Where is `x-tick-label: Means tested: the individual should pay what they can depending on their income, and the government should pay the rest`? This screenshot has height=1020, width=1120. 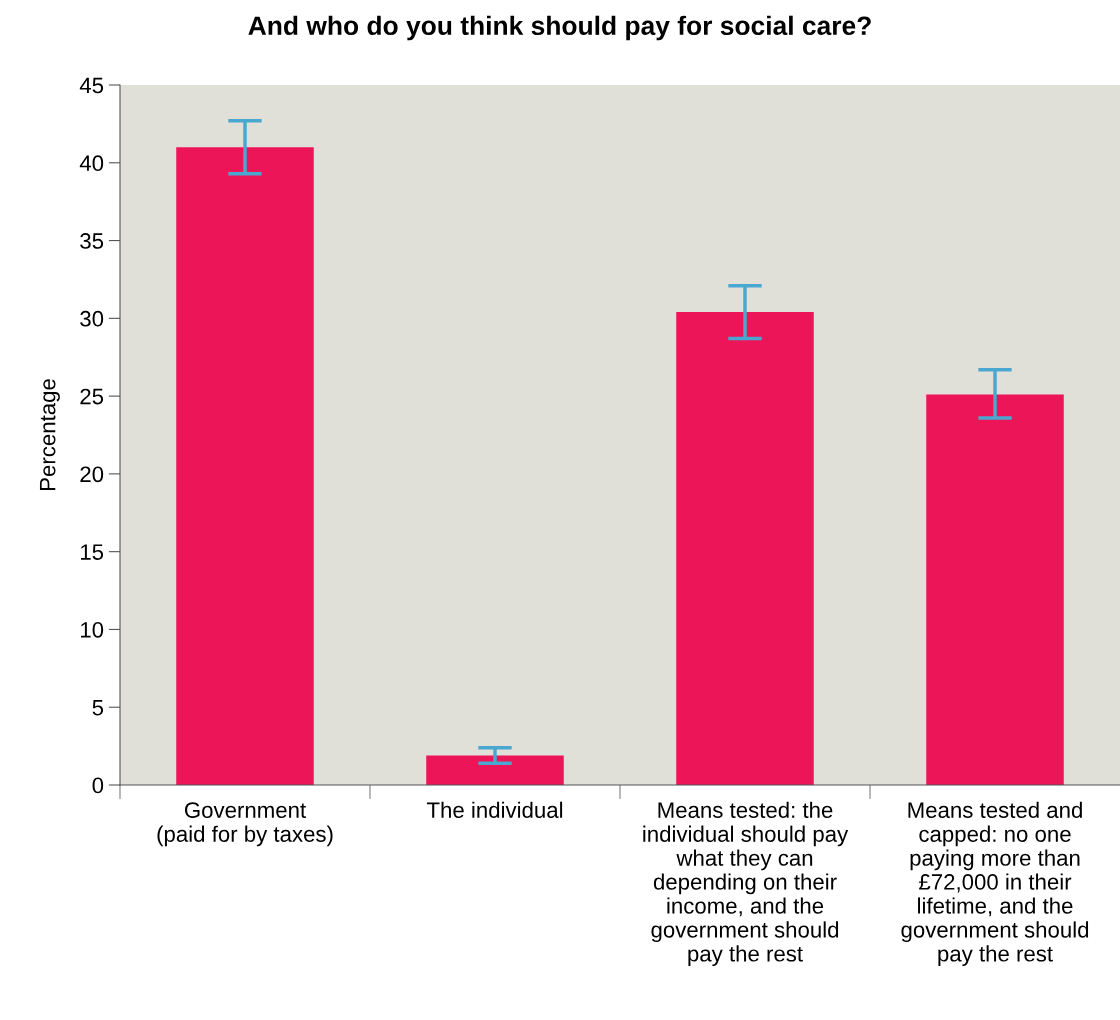
x-tick-label: Means tested: the individual should pay what they can depending on their income, and the government should pay the rest is located at coordinates (746, 883).